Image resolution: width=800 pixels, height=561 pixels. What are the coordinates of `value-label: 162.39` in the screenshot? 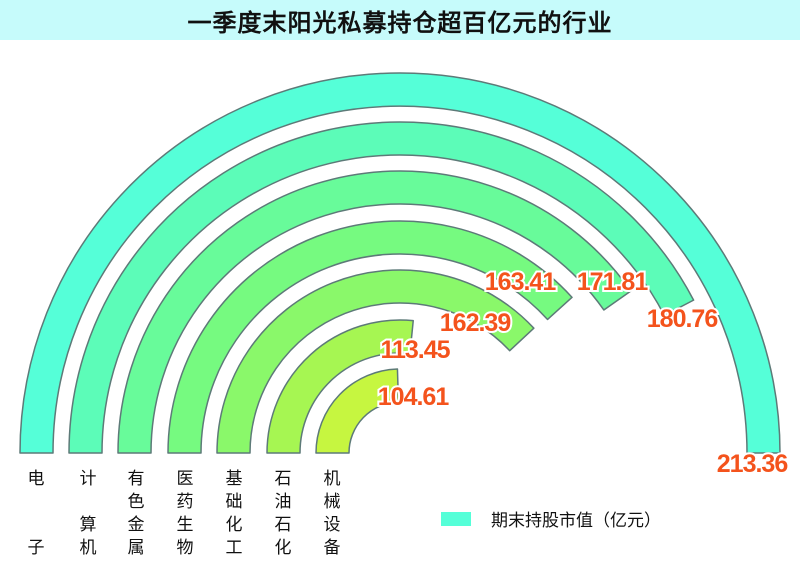 It's located at (475, 323).